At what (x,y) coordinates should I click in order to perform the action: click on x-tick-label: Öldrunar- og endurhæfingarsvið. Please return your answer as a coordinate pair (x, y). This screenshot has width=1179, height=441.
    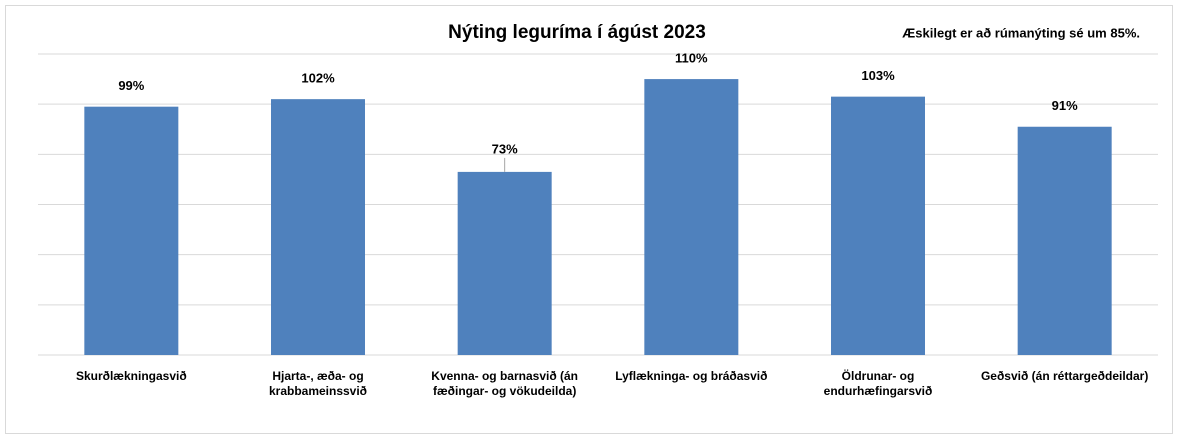
    Looking at the image, I should click on (878, 383).